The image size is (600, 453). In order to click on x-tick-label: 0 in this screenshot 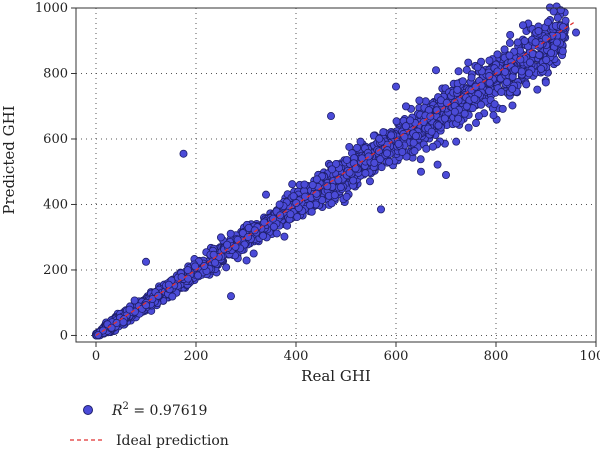, I will do `click(96, 356)`.